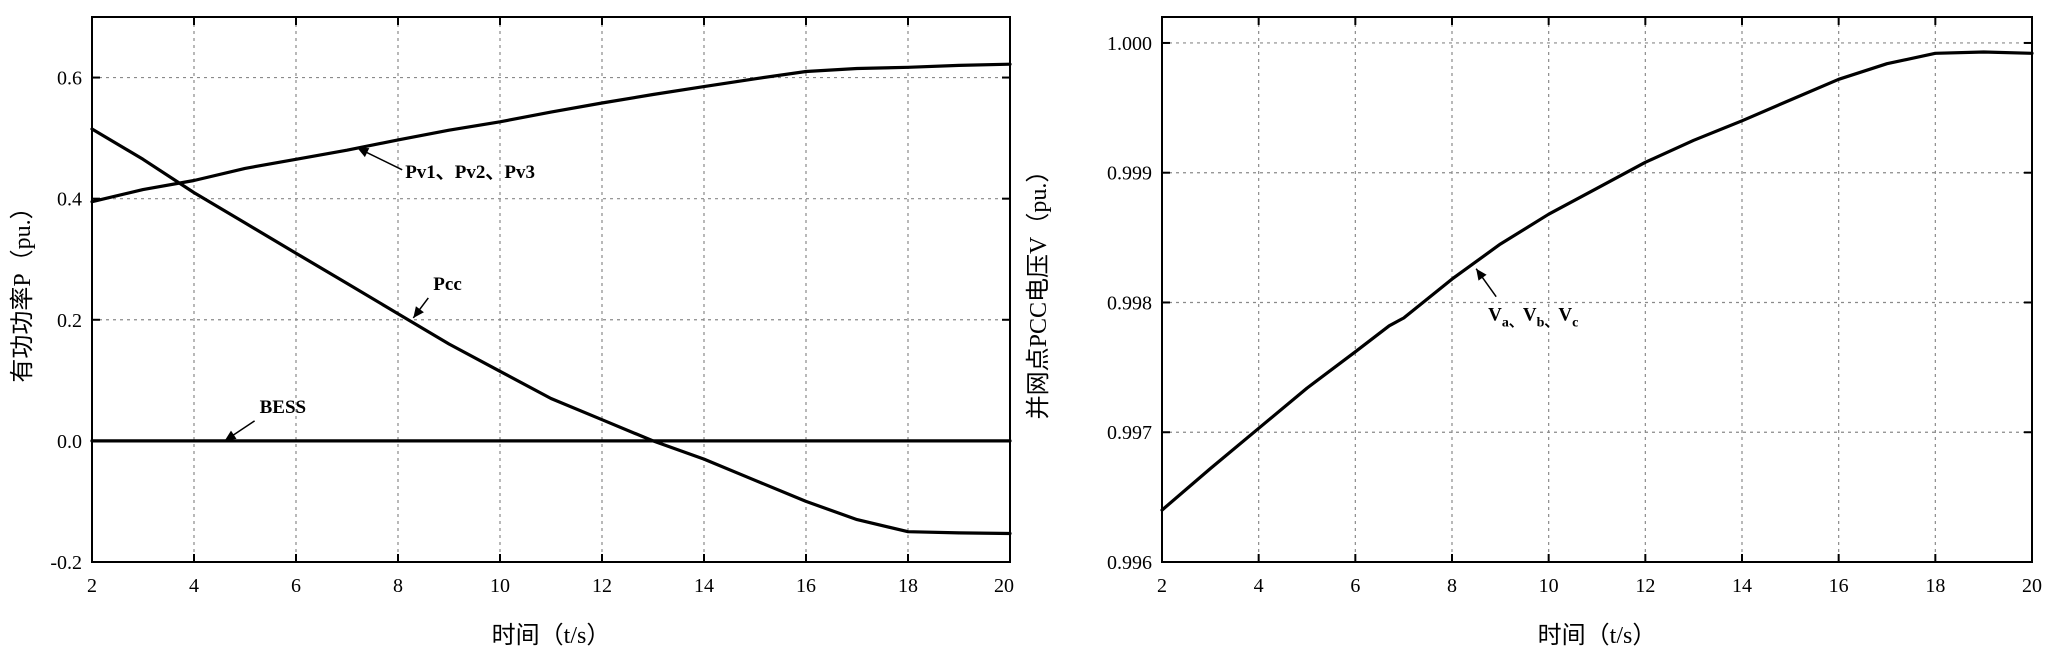 The height and width of the screenshot is (672, 2061). I want to click on left-x-tick-label: 16, so click(806, 586).